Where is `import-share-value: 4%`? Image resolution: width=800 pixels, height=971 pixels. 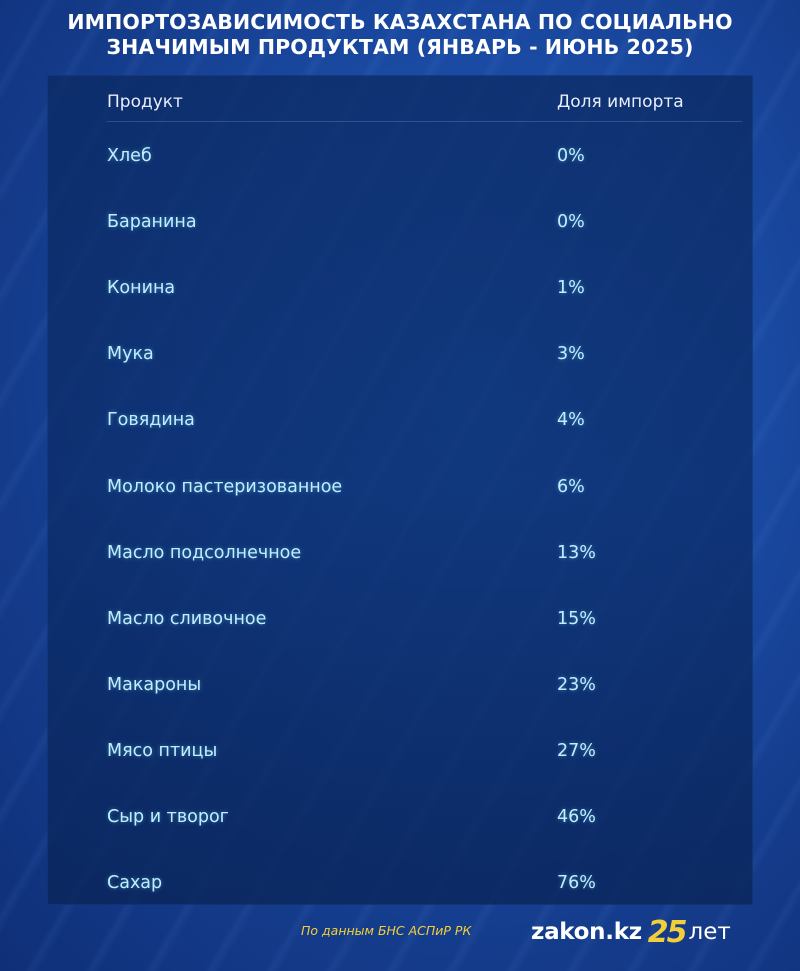 import-share-value: 4% is located at coordinates (571, 420).